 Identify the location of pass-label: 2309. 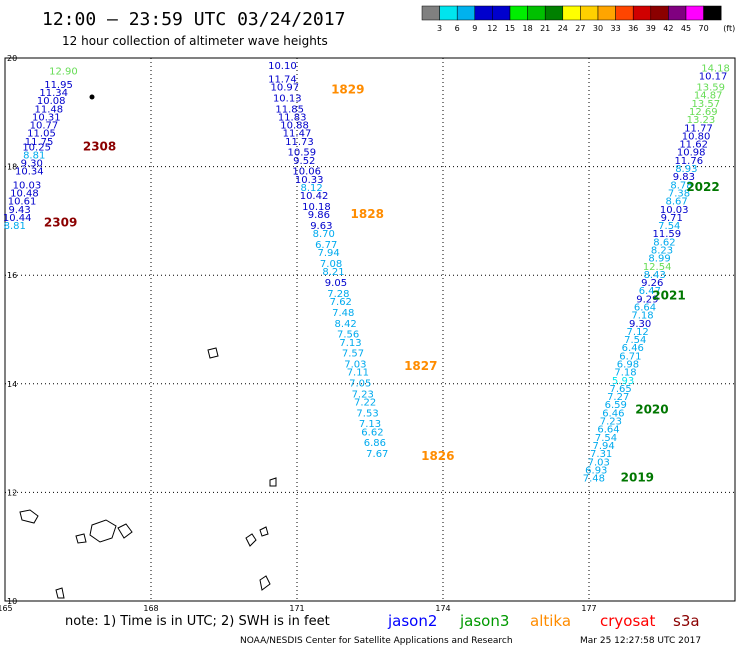
(60, 222).